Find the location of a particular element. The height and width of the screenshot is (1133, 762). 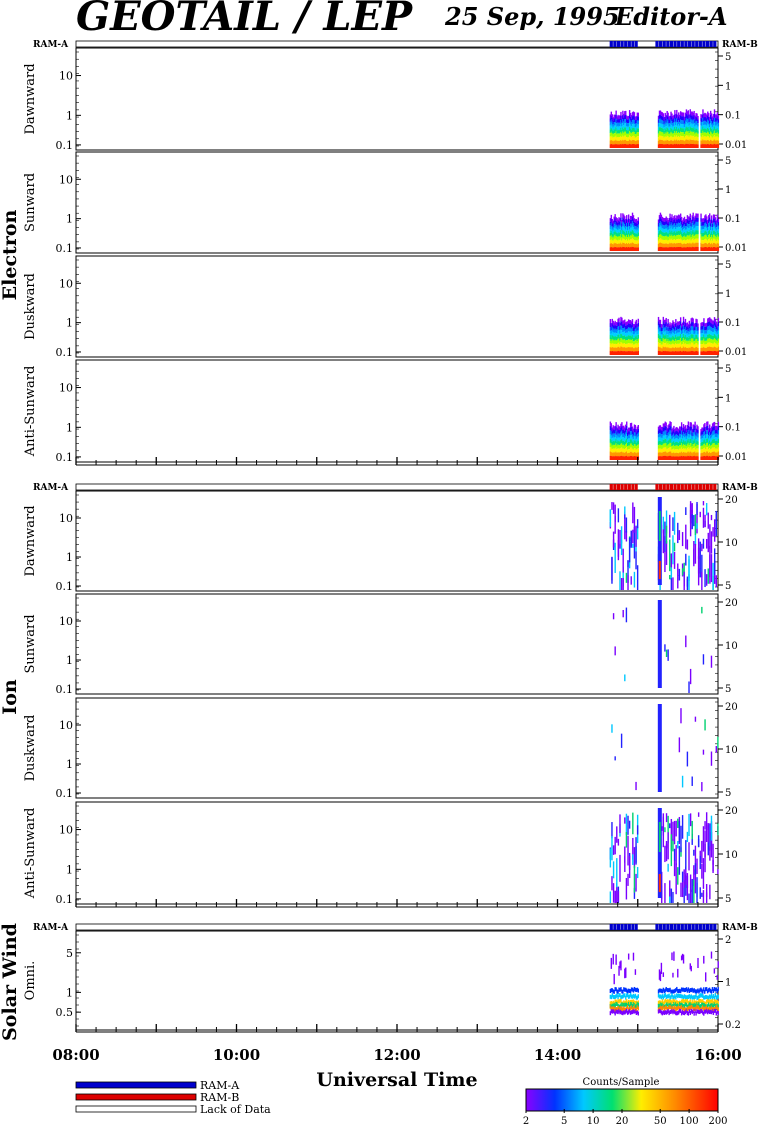

y-right-tick-label: 5 is located at coordinates (728, 793).